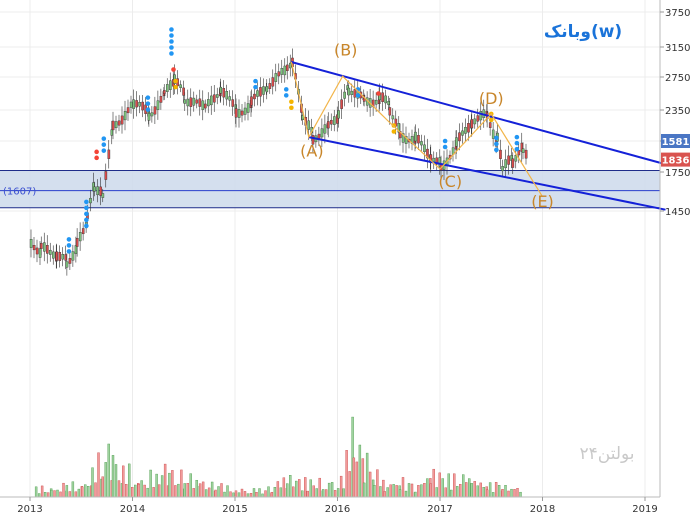  Describe the element at coordinates (417, 129) in the screenshot. I see `wave-path` at that location.